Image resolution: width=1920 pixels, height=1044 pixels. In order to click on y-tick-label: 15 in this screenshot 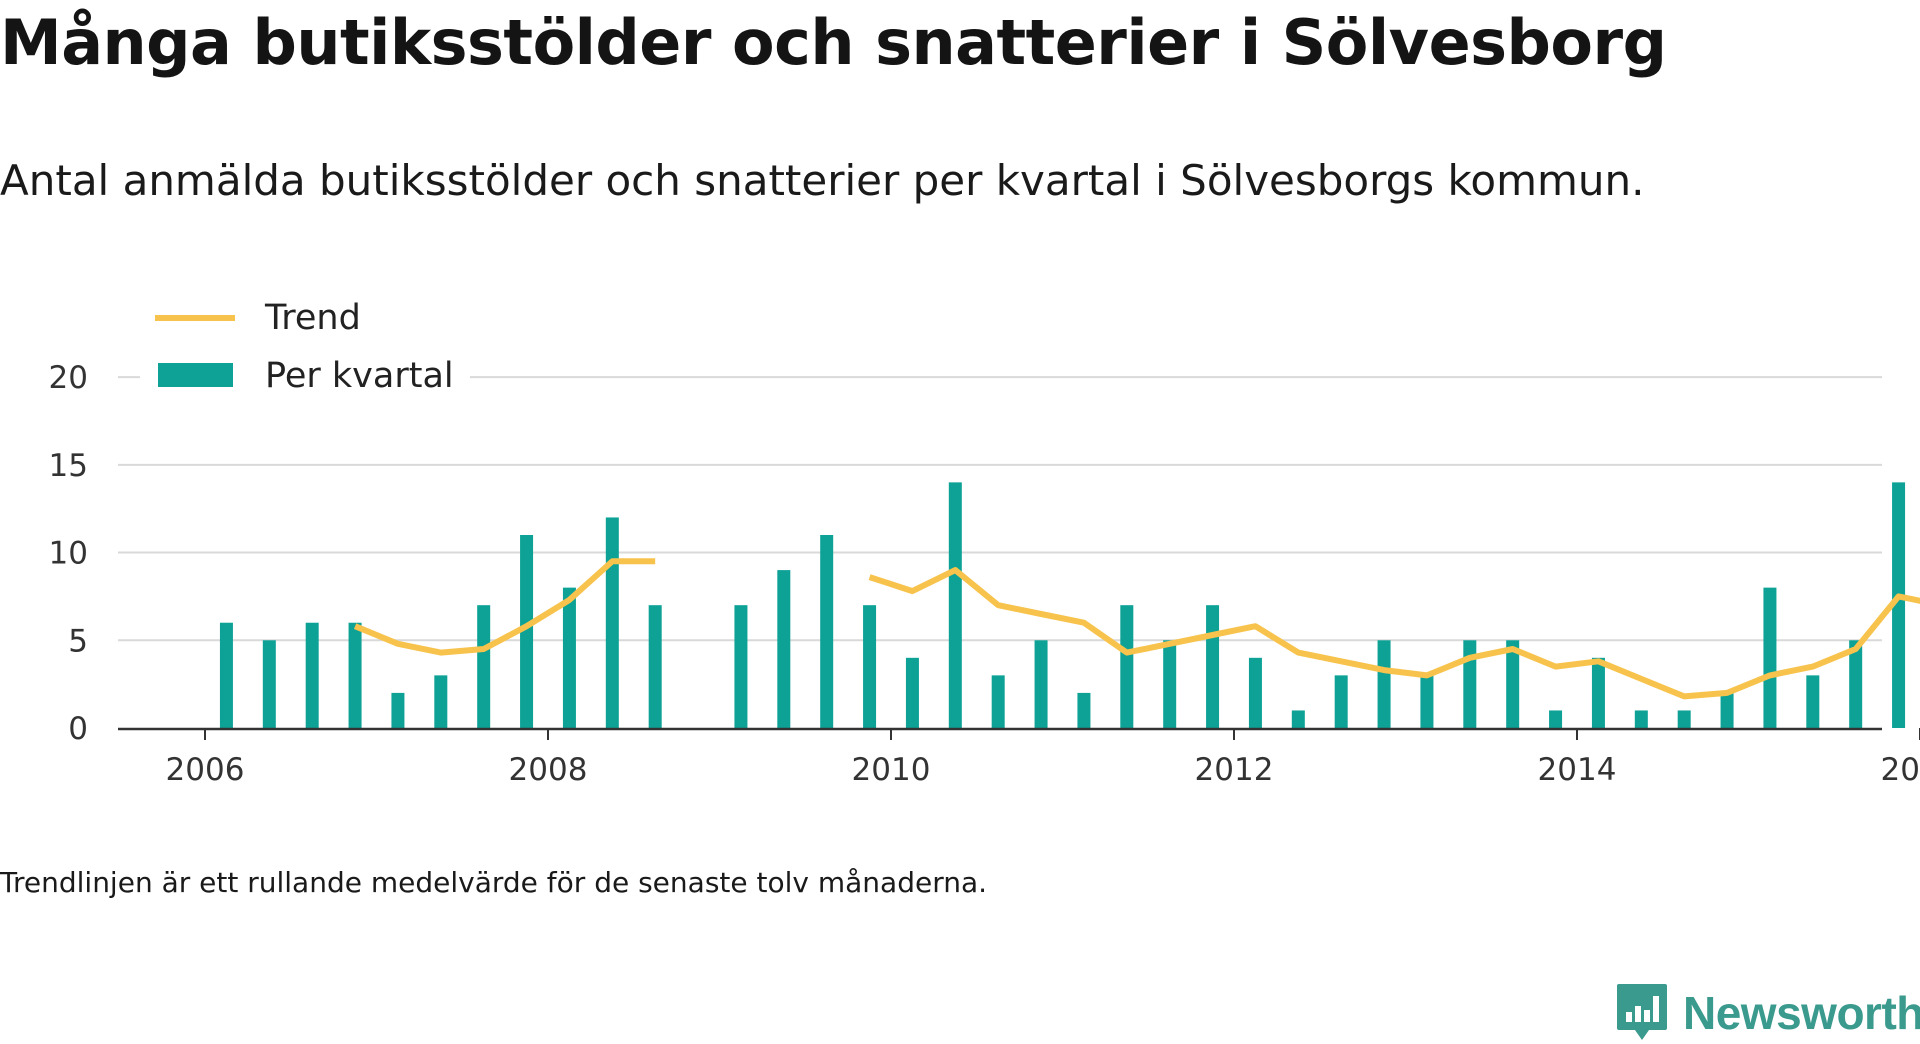, I will do `click(68, 466)`.